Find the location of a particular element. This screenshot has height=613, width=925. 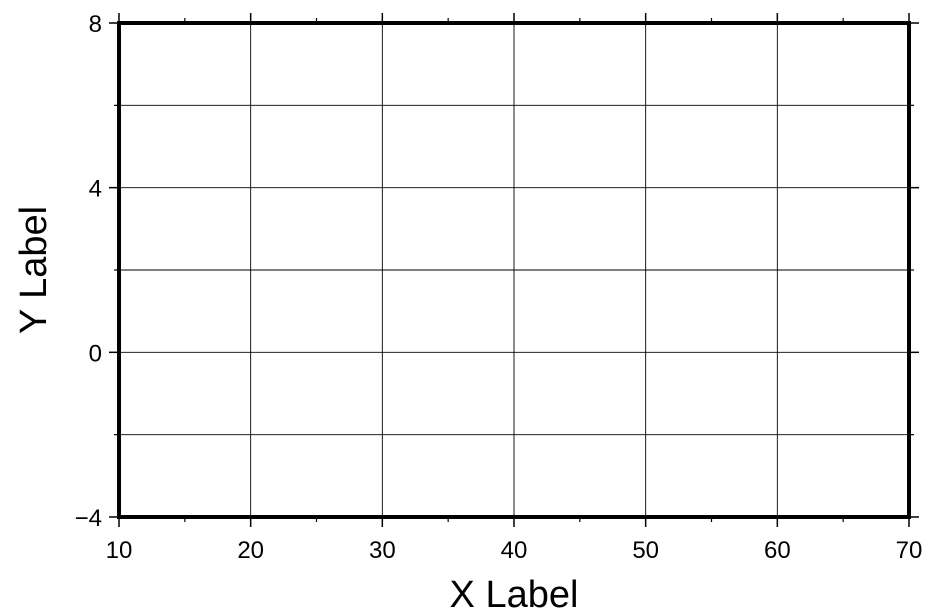

y-tick-labels: −4 0 4 8 is located at coordinates (88, 271).